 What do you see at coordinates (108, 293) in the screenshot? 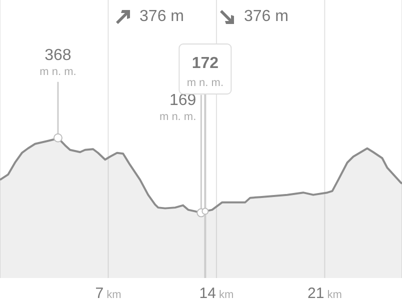
I see `x-tick-label: 7 km` at bounding box center [108, 293].